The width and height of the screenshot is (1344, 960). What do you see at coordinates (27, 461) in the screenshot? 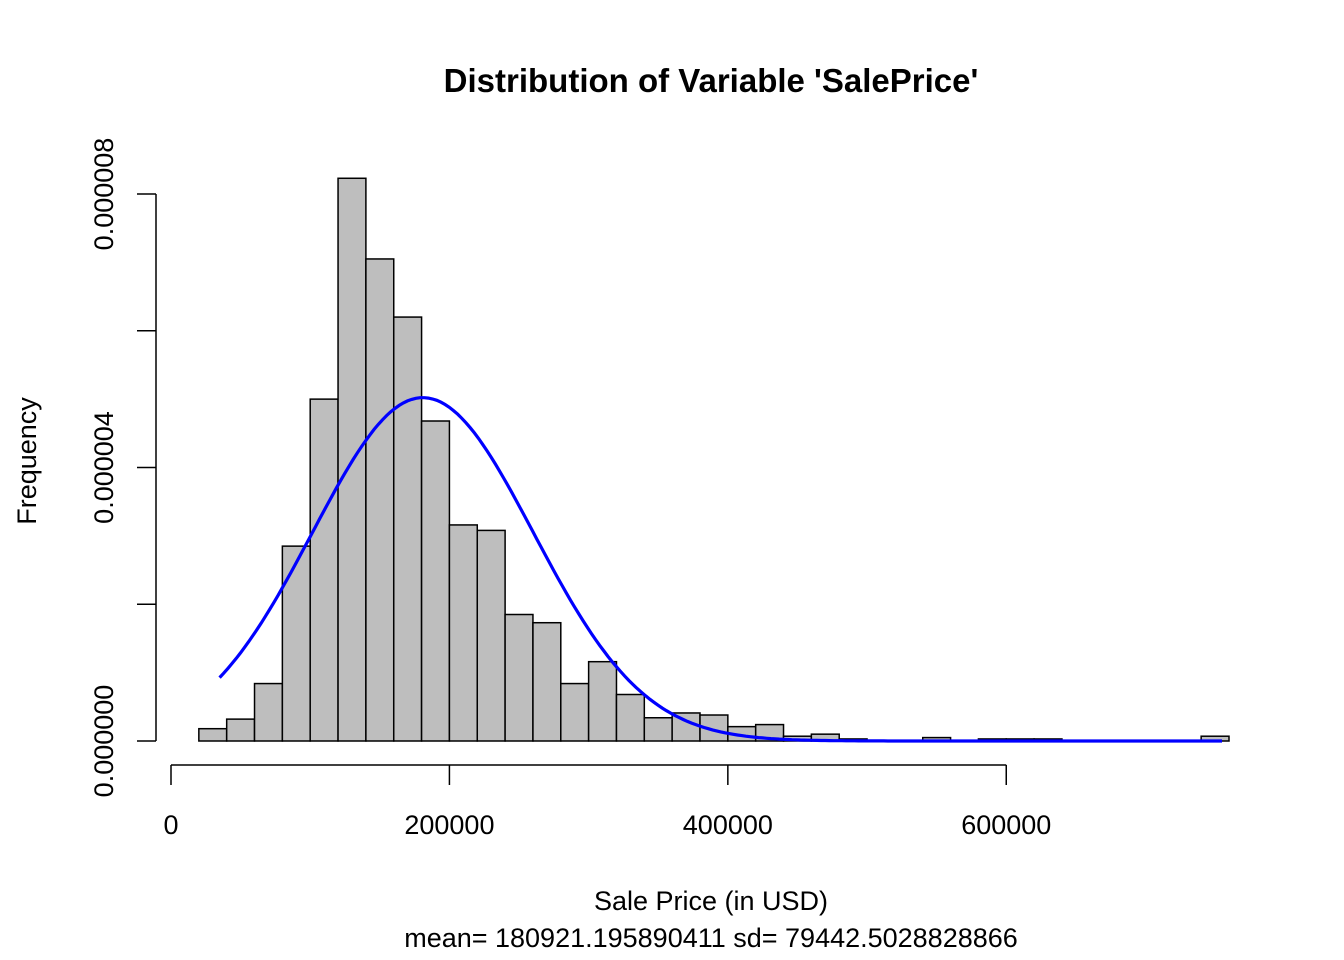
I see `y-axis-label: Frequency` at bounding box center [27, 461].